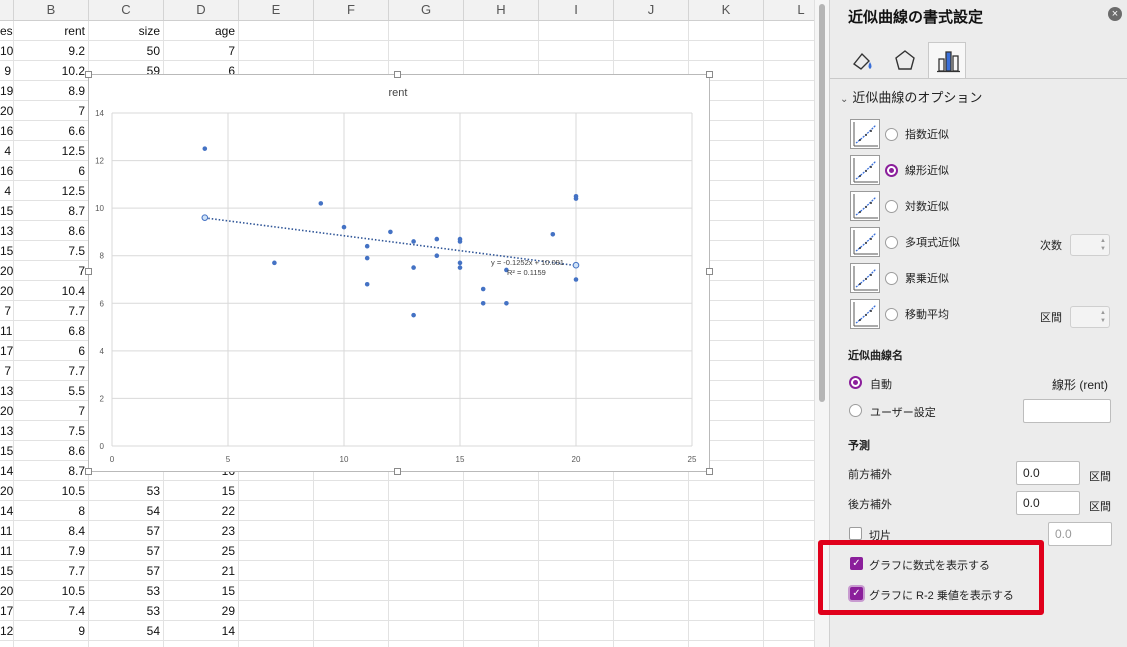 The image size is (1127, 647). I want to click on column-header-c: C, so click(126, 10).